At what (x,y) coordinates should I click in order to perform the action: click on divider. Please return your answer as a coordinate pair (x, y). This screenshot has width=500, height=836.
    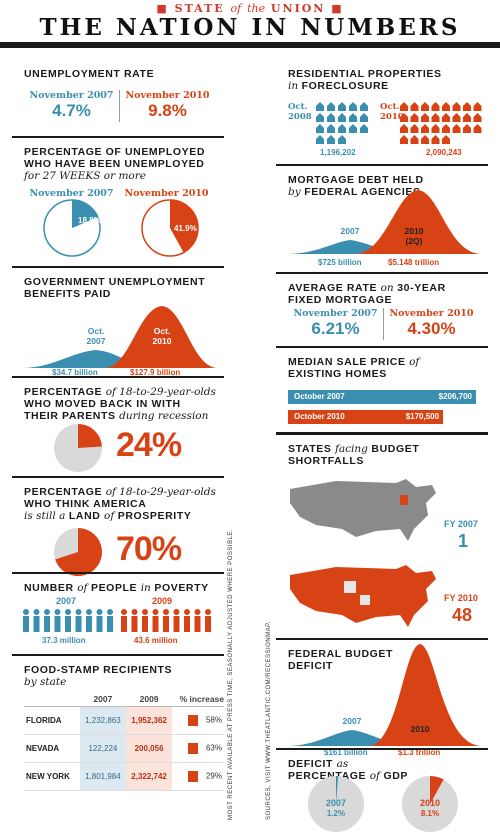
    Looking at the image, I should click on (119, 106).